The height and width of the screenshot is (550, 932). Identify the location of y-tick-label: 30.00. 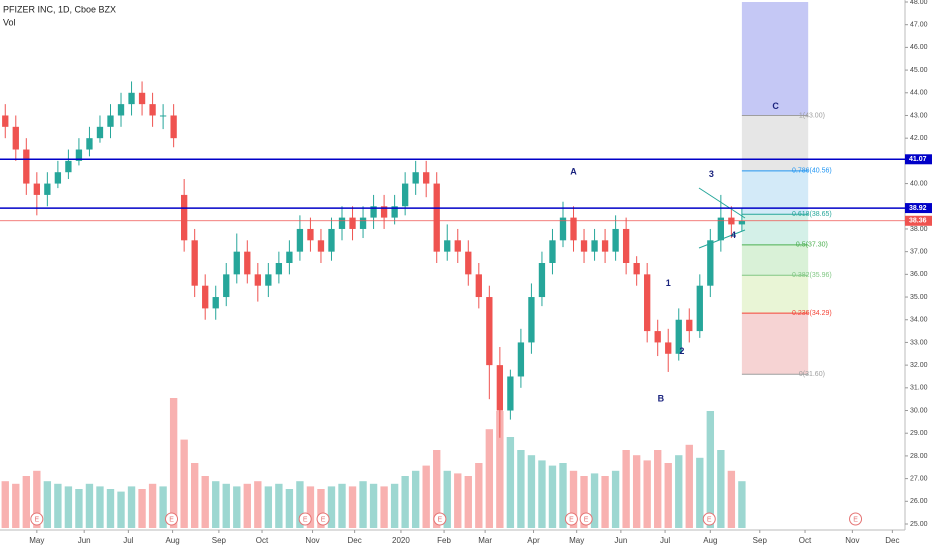
(919, 410).